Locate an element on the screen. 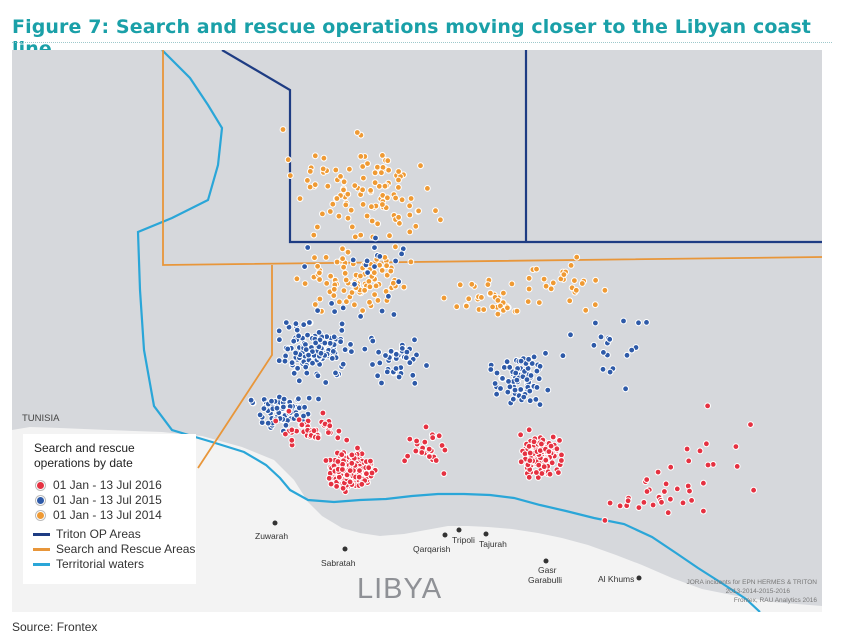 This screenshot has height=639, width=845. legend-2014-dot-icon is located at coordinates (40, 516).